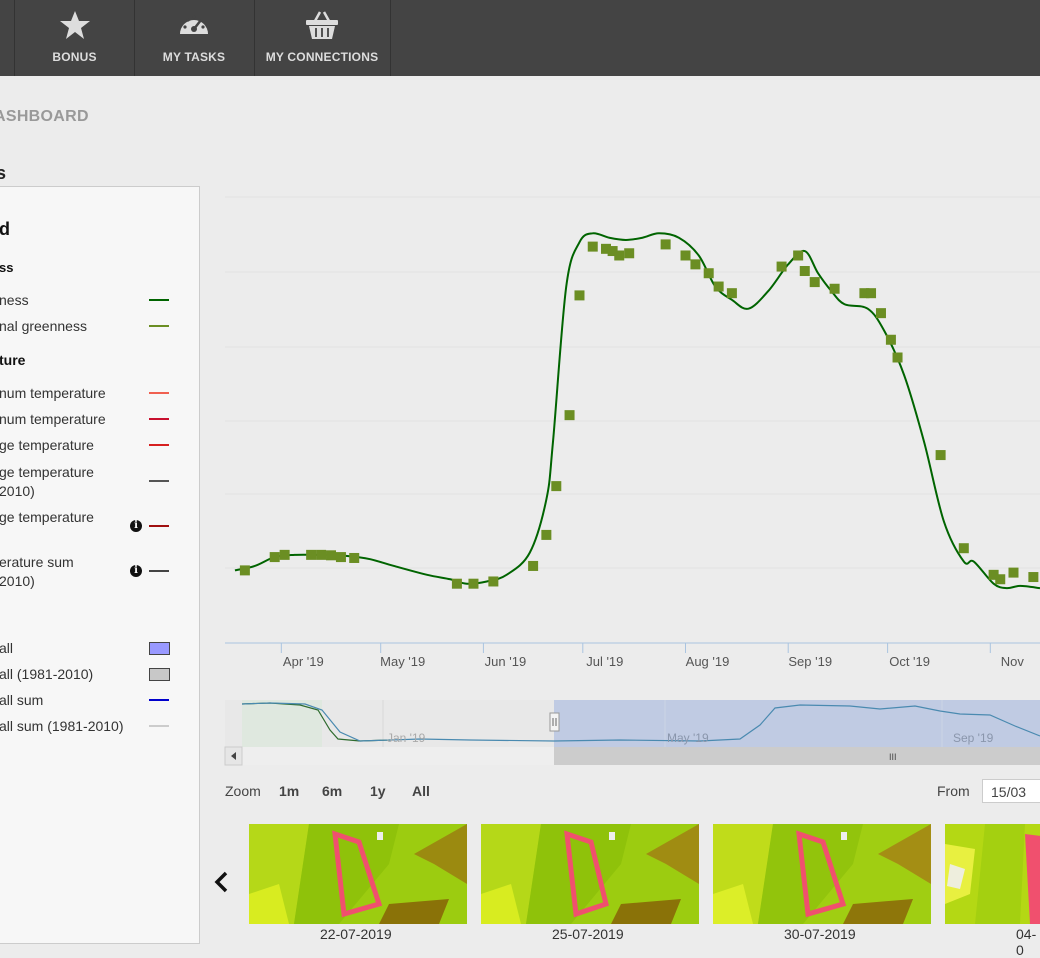 The width and height of the screenshot is (1040, 958). I want to click on navigator-history-fill, so click(282, 723).